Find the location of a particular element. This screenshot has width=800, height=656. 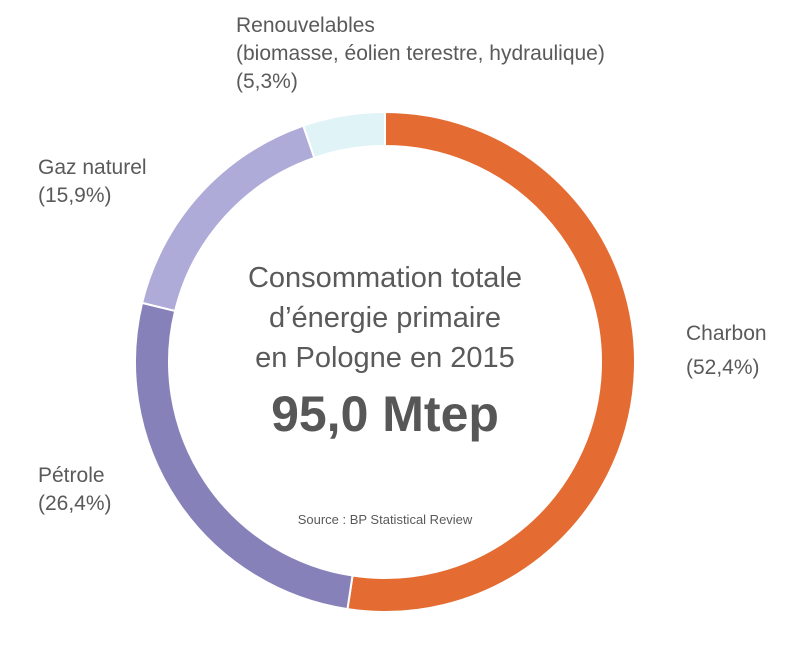

slice-label-gaz-naturel: Gaz naturel (15,9%) is located at coordinates (92, 182).